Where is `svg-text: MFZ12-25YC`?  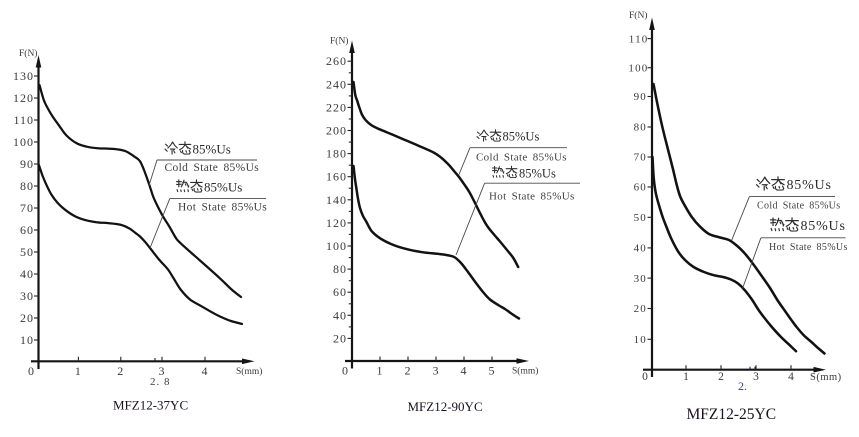
svg-text: MFZ12-25YC is located at coordinates (732, 414).